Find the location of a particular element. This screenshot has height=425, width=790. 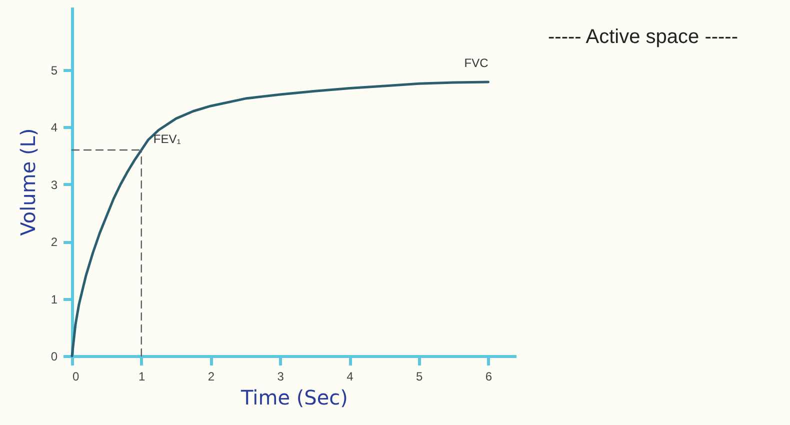

annotation: FEV₁ is located at coordinates (167, 139).